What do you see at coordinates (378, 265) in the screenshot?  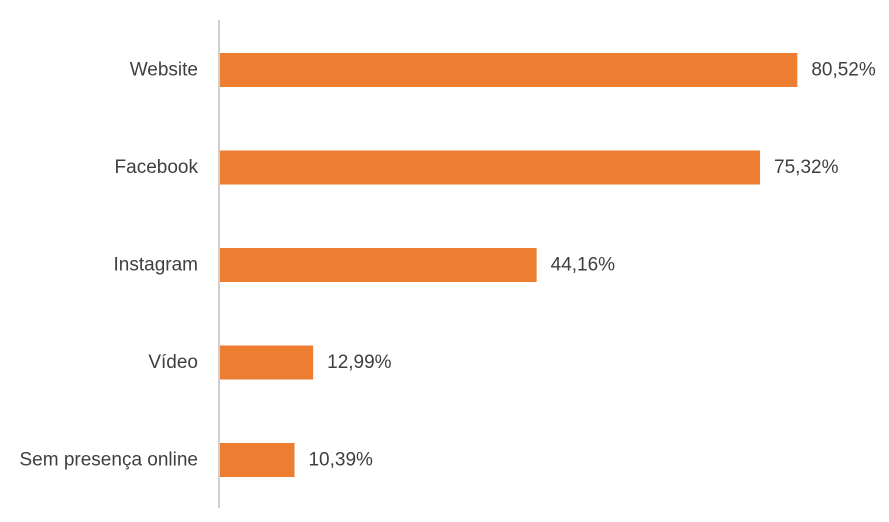 I see `bar-instagram` at bounding box center [378, 265].